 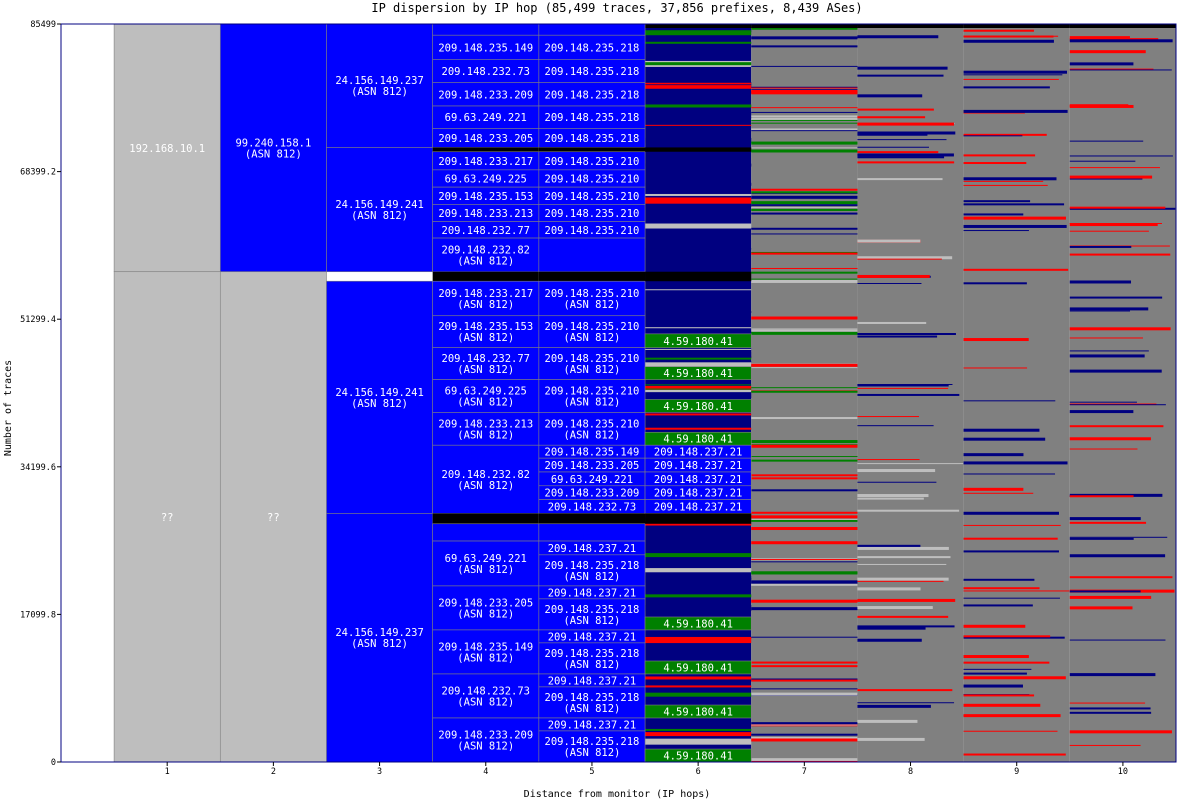 What do you see at coordinates (379, 85) in the screenshot?
I see `hop-3-segment` at bounding box center [379, 85].